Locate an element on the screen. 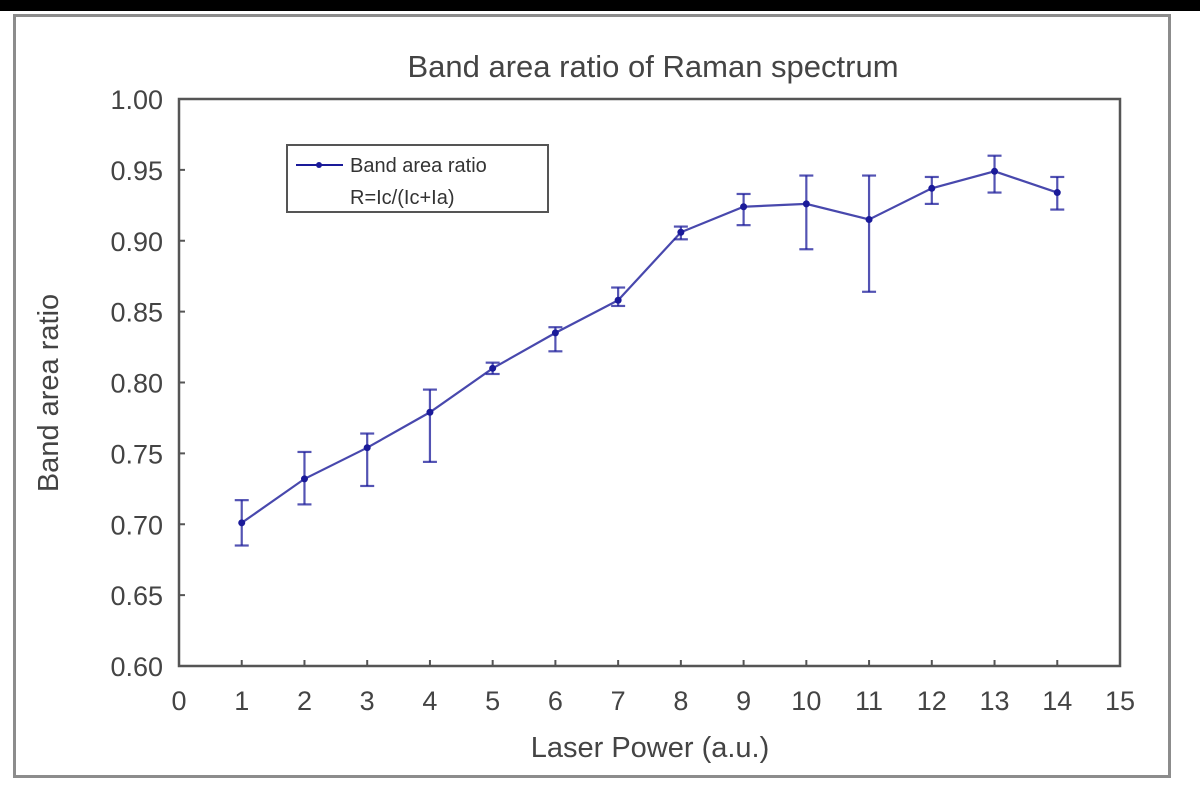 The height and width of the screenshot is (805, 1200). x-tick-label: 12 is located at coordinates (932, 701).